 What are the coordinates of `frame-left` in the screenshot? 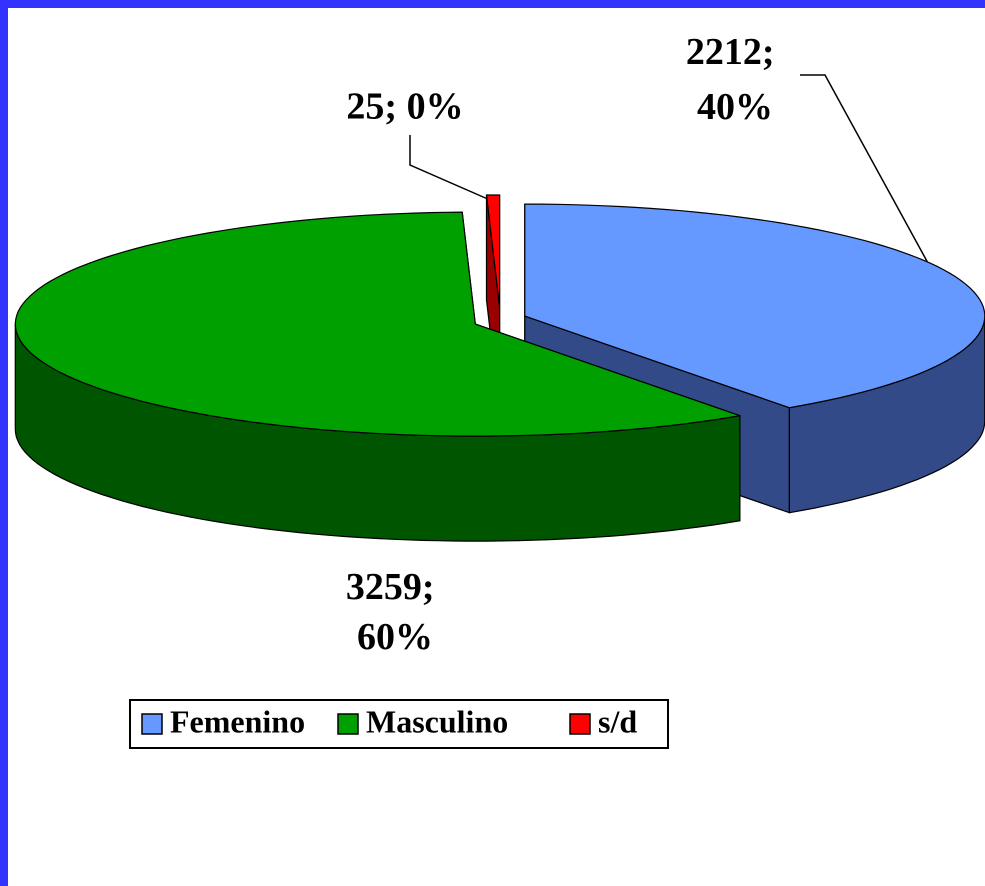 It's located at (4, 443).